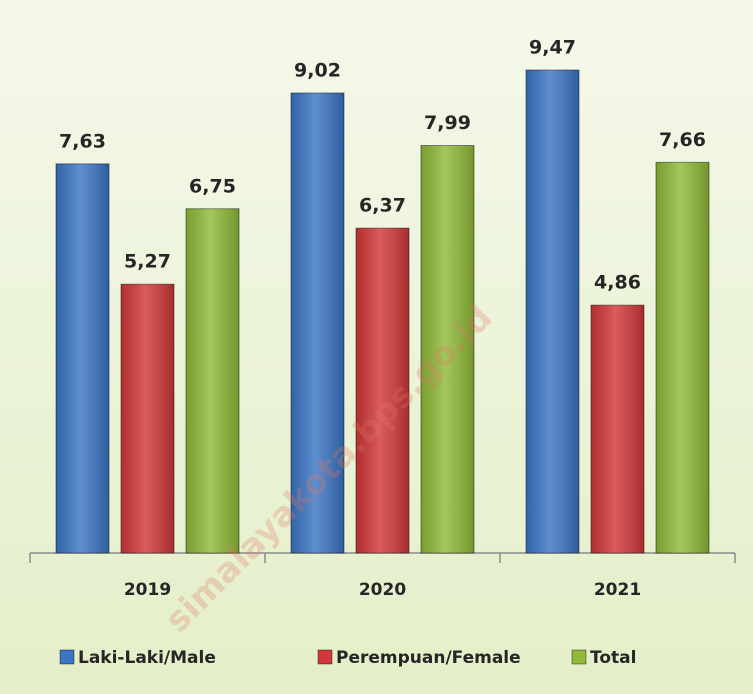 The height and width of the screenshot is (694, 753). What do you see at coordinates (212, 186) in the screenshot?
I see `value-label: 6,75` at bounding box center [212, 186].